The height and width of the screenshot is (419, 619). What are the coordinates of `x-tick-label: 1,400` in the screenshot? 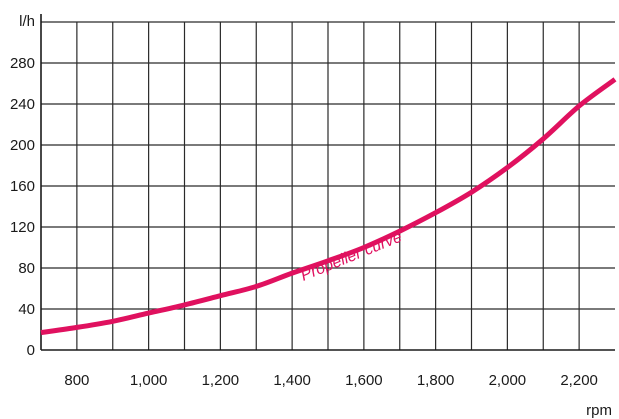 It's located at (292, 380).